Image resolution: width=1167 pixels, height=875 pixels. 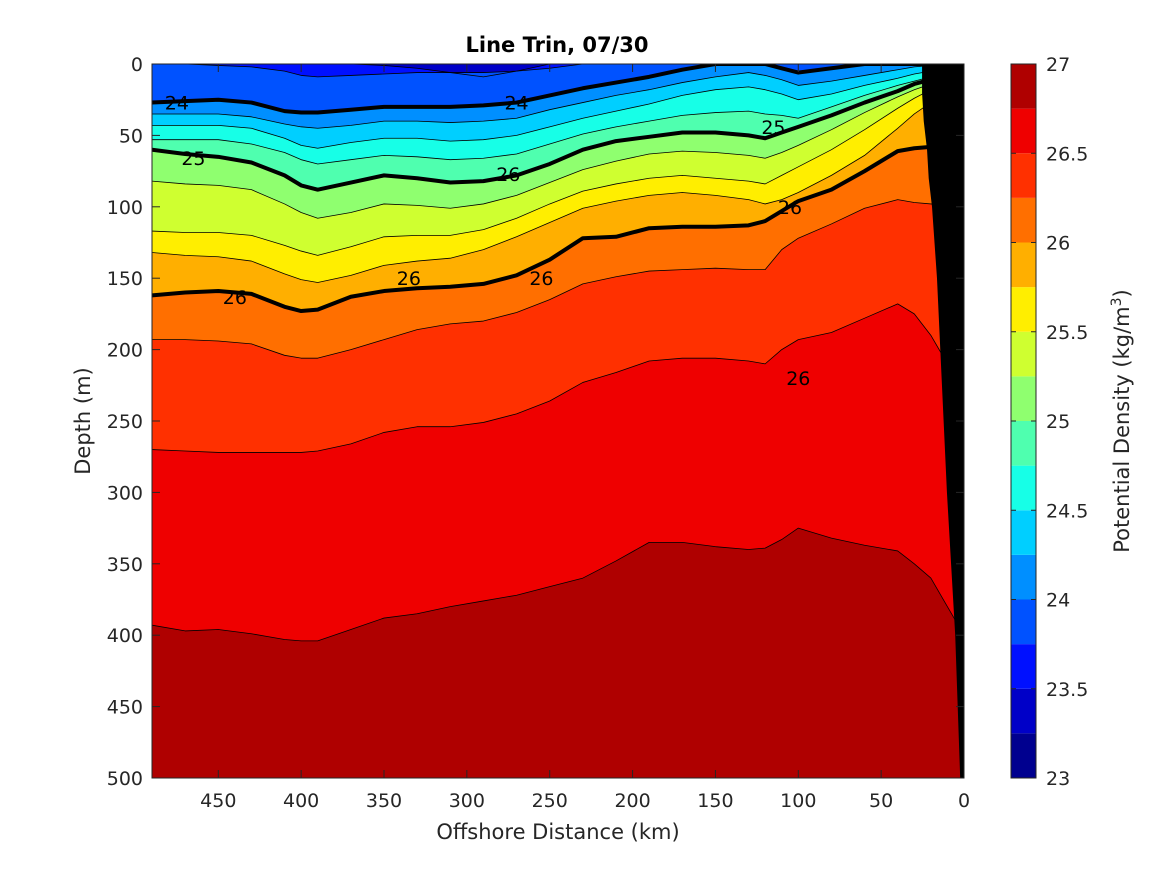 I want to click on colorbar-tick-label: 23.5, so click(x=1067, y=690).